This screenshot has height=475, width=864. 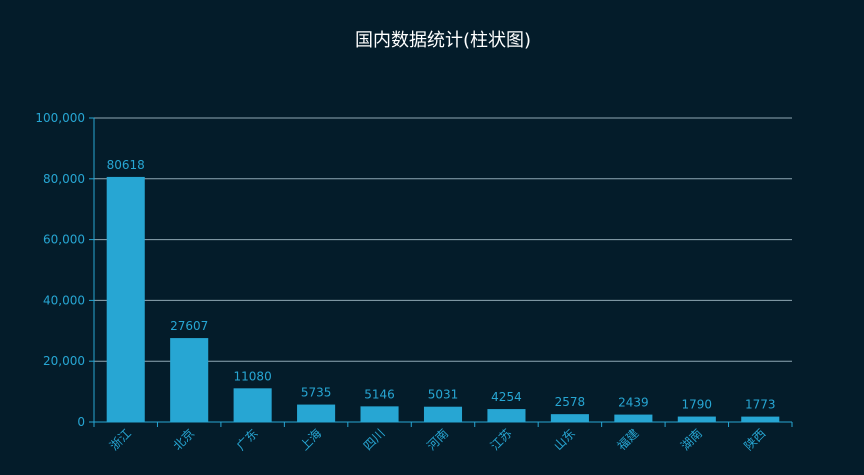 What do you see at coordinates (253, 376) in the screenshot?
I see `bar-value-label: 11080` at bounding box center [253, 376].